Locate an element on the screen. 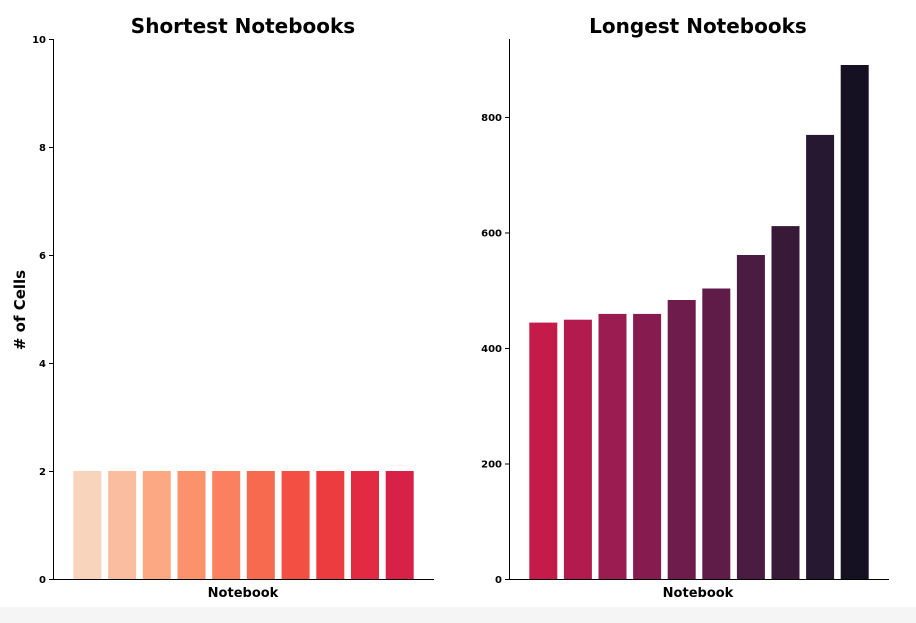 The image size is (916, 623). bar-group is located at coordinates (243, 525).